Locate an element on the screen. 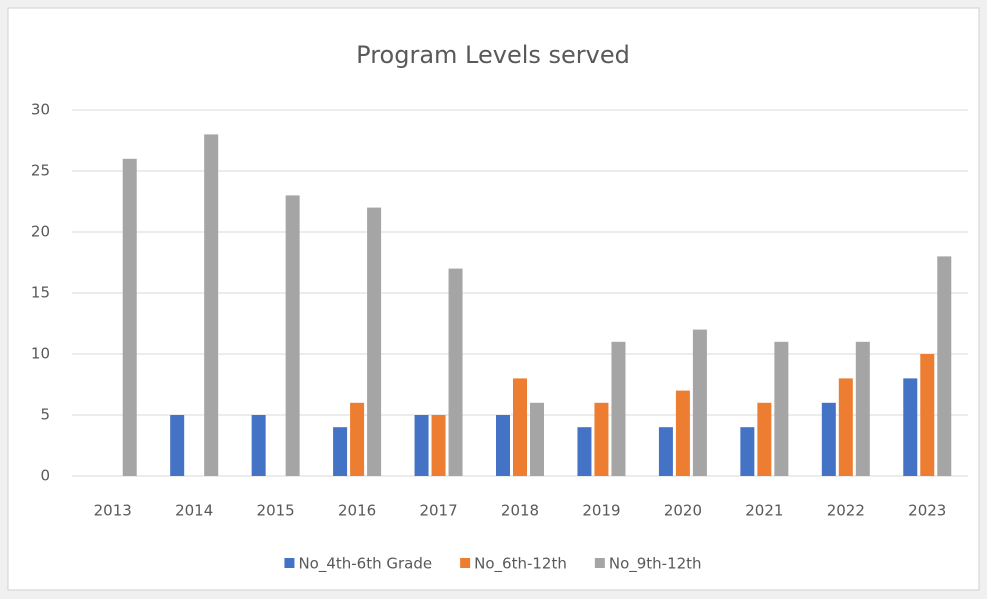 This screenshot has height=599, width=987. x-tick-label: 2015 is located at coordinates (276, 511).